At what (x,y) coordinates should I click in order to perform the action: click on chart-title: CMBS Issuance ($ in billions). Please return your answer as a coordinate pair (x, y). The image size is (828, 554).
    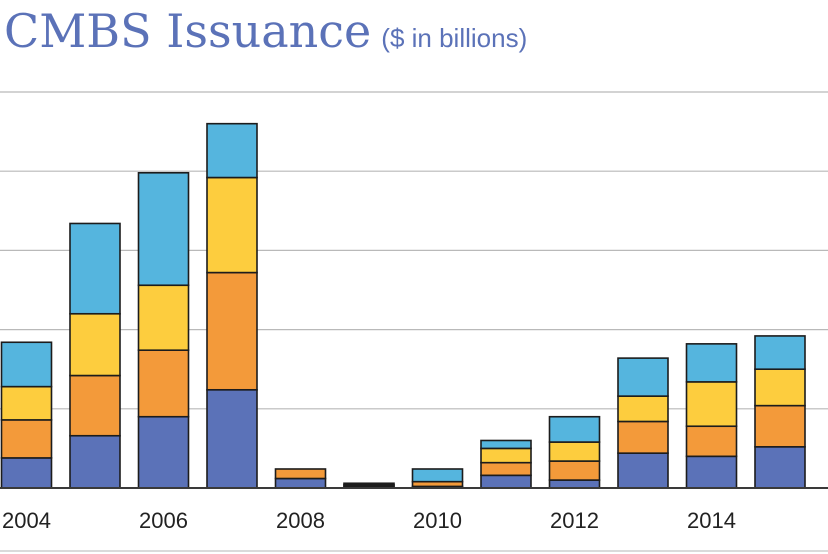
    Looking at the image, I should click on (265, 31).